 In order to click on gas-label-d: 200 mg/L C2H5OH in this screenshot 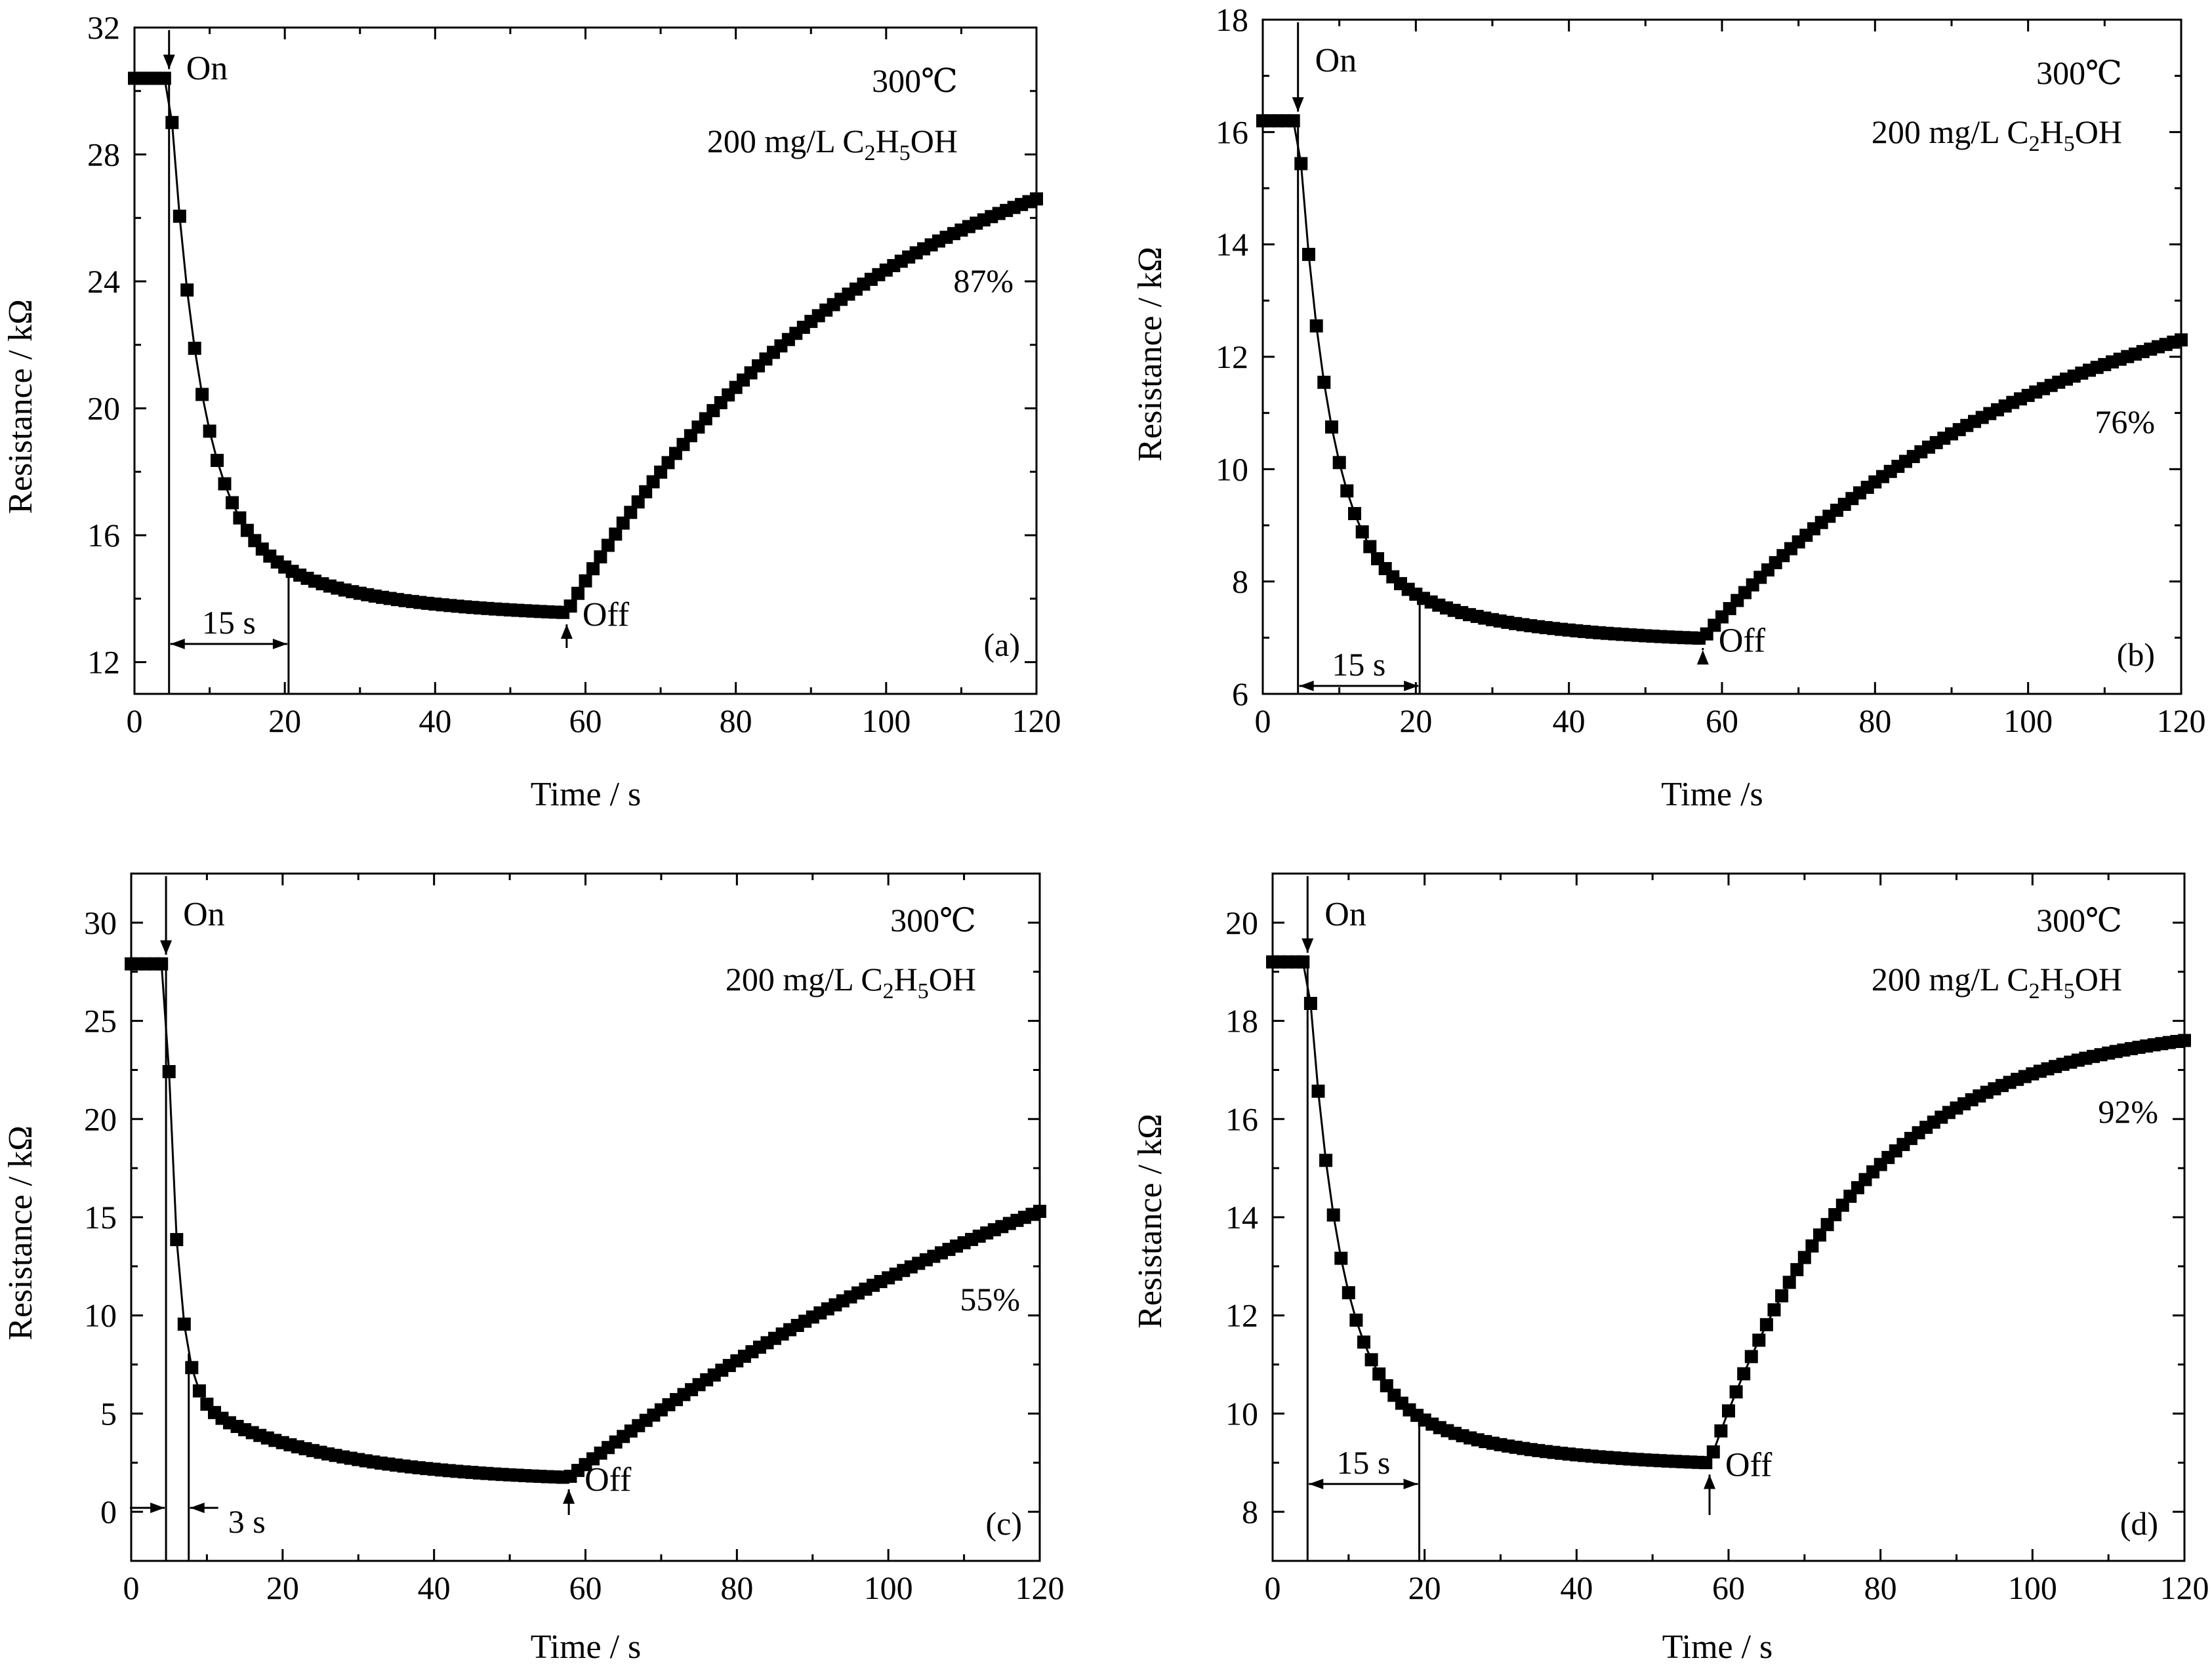, I will do `click(1997, 982)`.